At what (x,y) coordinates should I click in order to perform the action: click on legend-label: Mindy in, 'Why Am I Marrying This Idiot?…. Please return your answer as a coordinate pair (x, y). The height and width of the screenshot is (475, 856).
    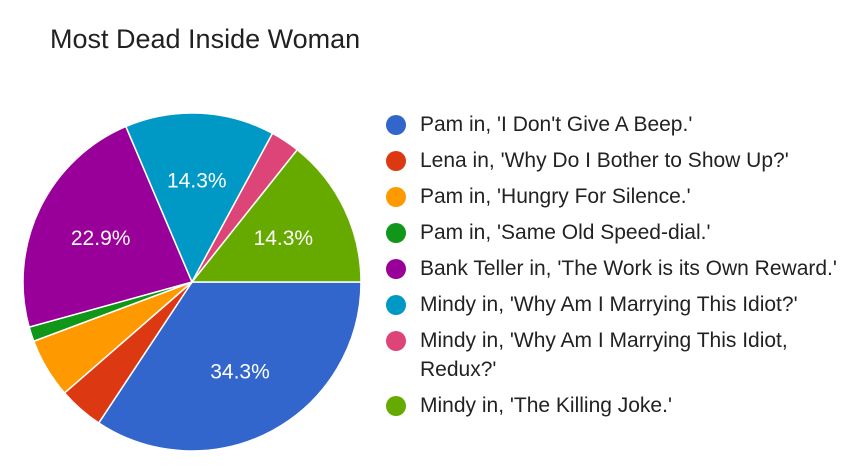
    Looking at the image, I should click on (609, 304).